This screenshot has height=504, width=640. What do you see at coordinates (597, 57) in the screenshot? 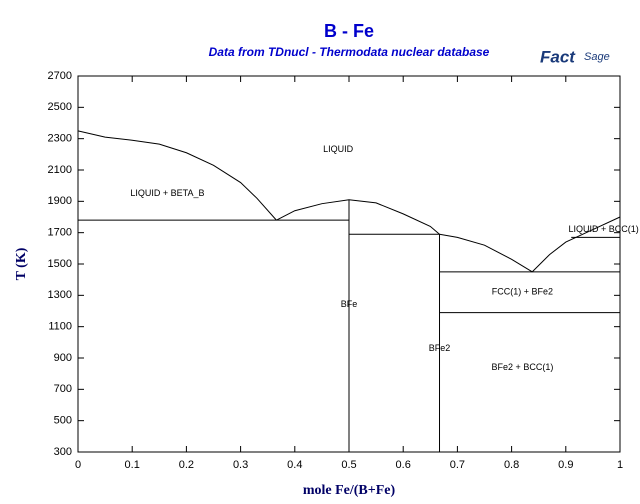
I see `logo-text: Sage` at bounding box center [597, 57].